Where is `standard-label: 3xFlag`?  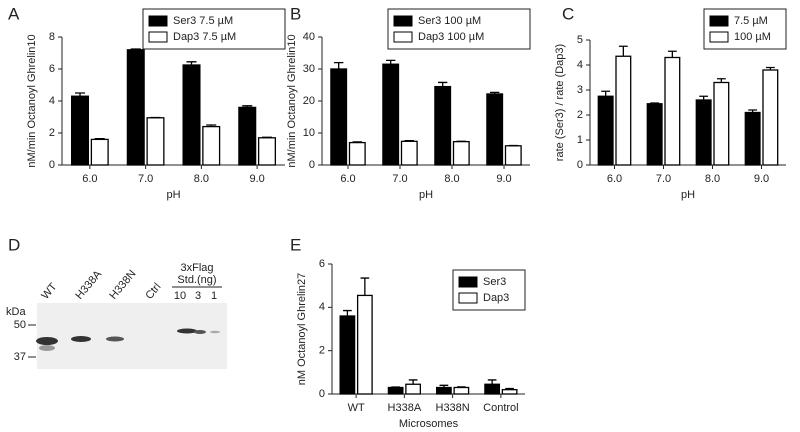
standard-label: 3xFlag is located at coordinates (196, 268).